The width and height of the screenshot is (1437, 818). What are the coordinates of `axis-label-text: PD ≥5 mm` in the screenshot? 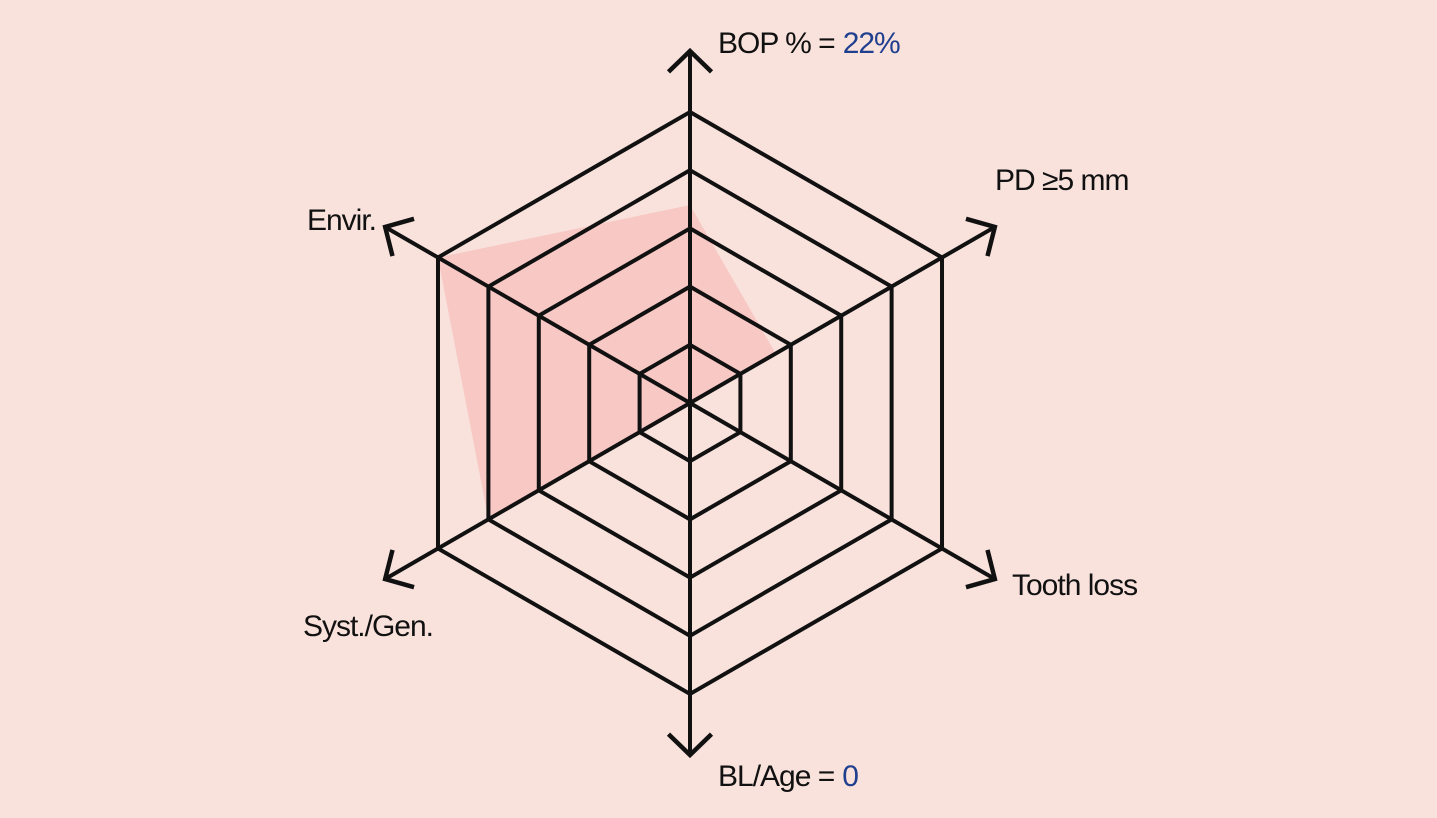 It's located at (1061, 180).